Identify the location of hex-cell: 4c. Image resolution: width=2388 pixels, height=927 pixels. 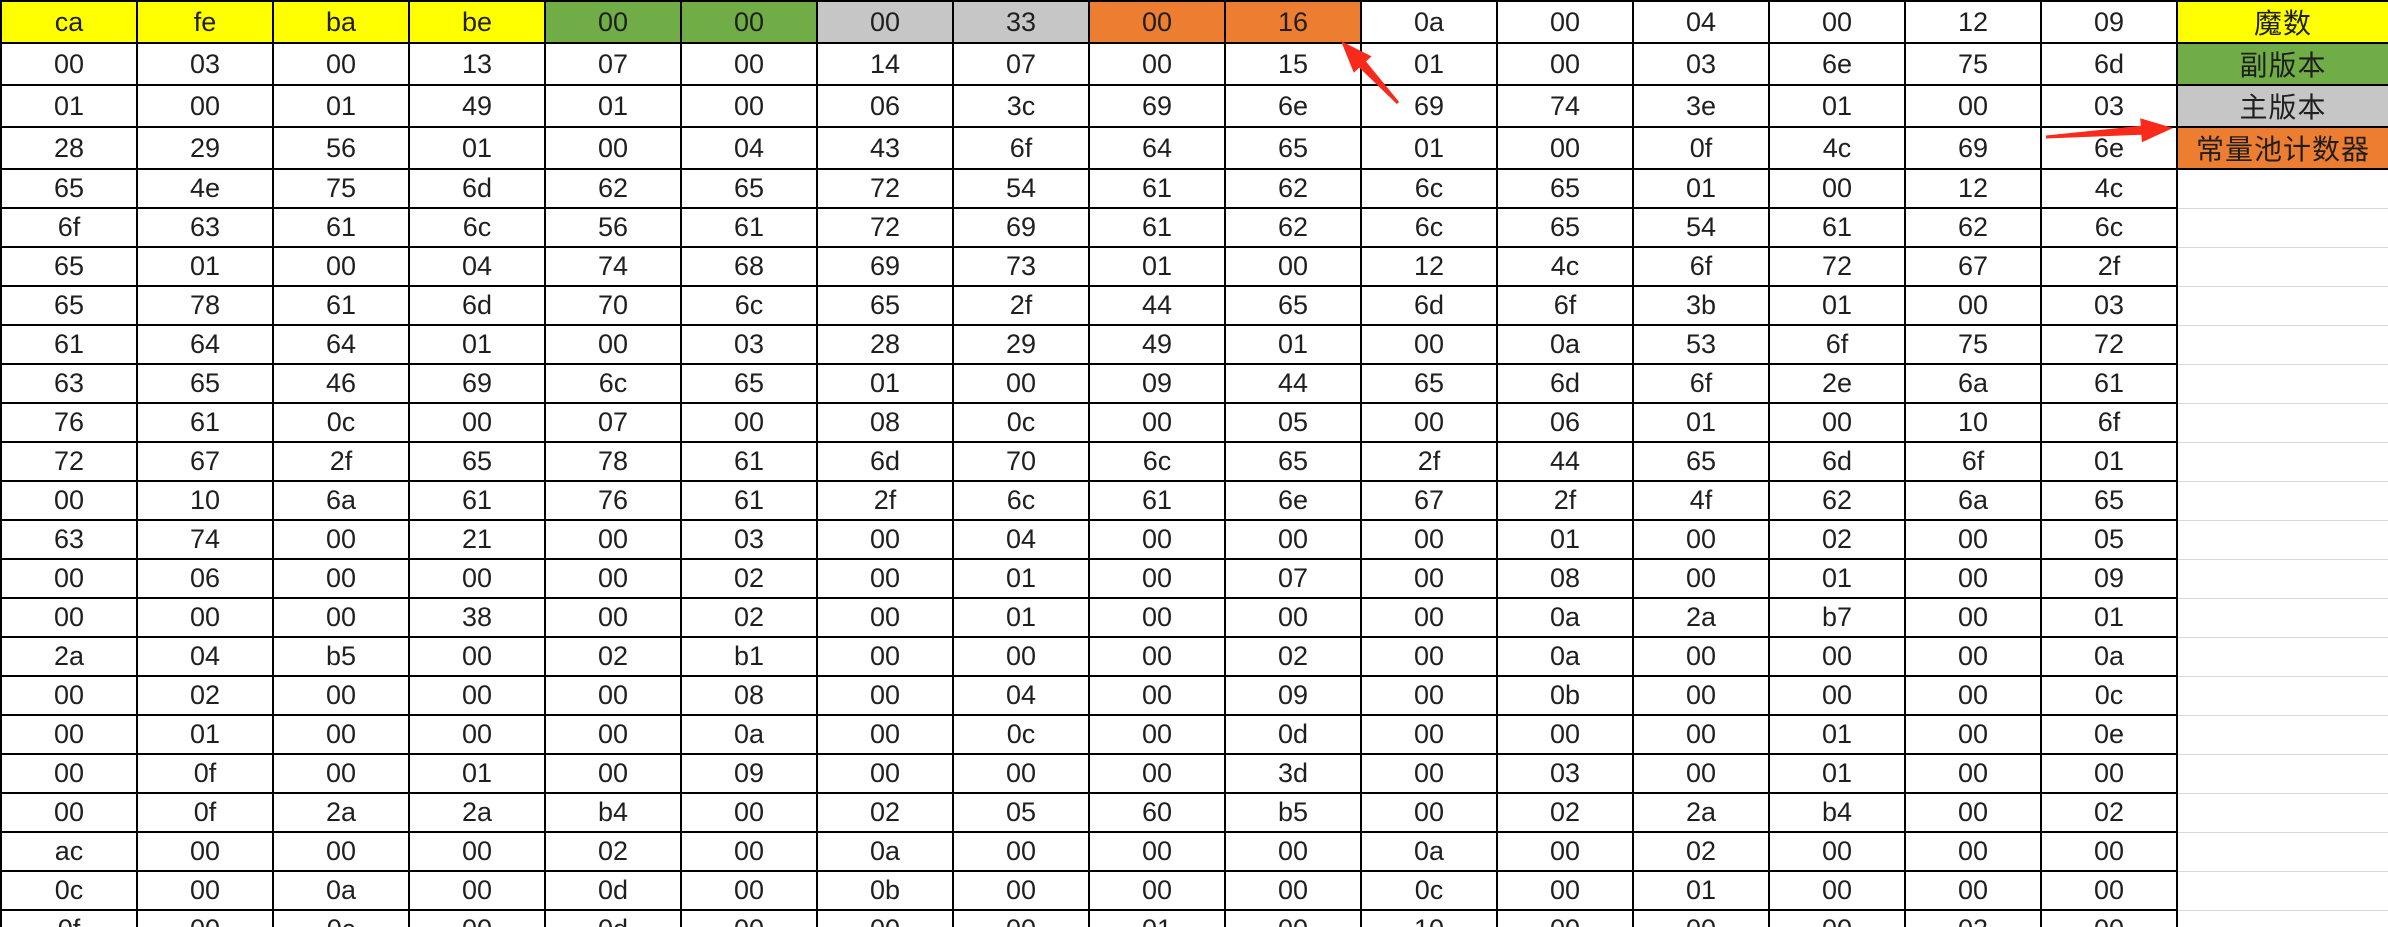
(1565, 266).